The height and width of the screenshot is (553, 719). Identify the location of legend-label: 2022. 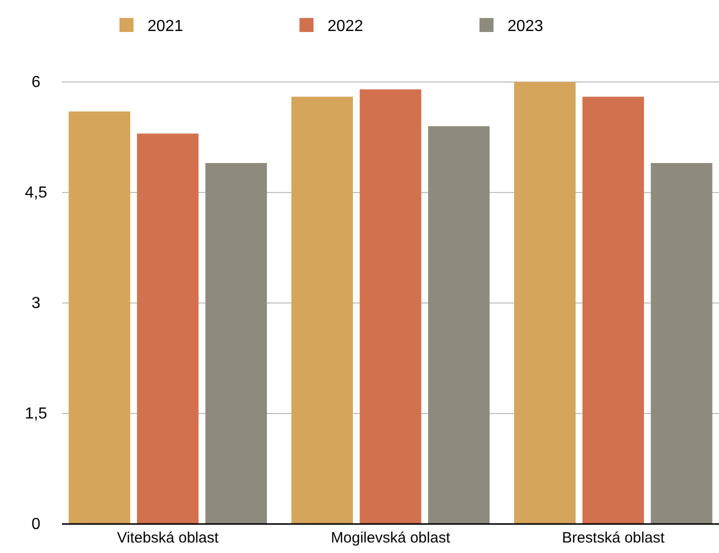
(346, 26).